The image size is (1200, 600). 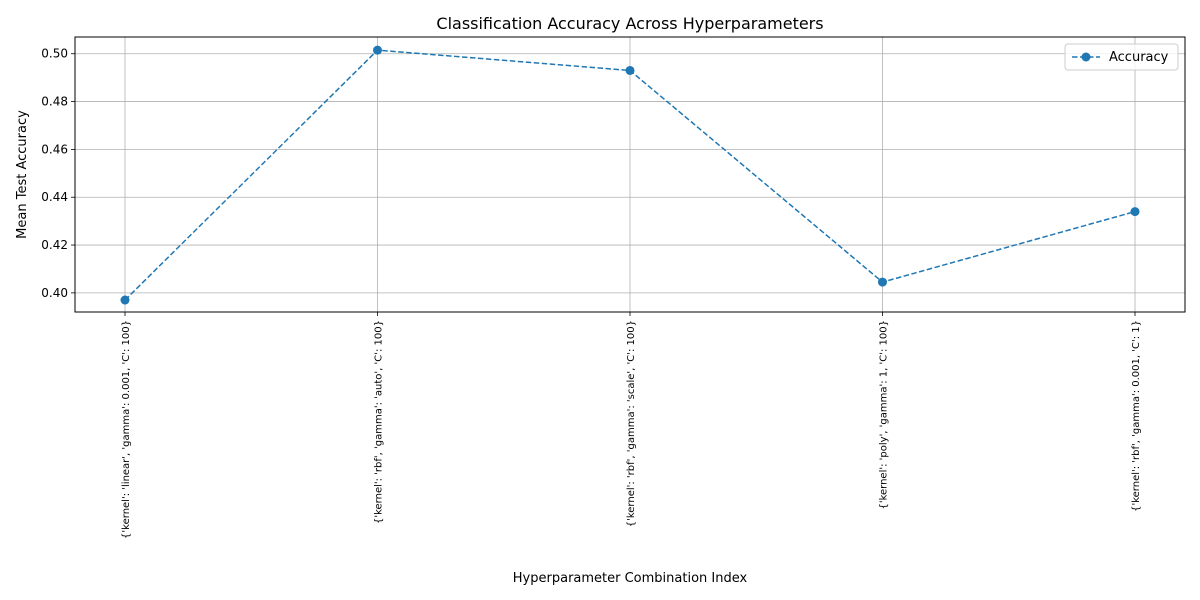 I want to click on y-tick-label: 0.44, so click(x=54, y=197).